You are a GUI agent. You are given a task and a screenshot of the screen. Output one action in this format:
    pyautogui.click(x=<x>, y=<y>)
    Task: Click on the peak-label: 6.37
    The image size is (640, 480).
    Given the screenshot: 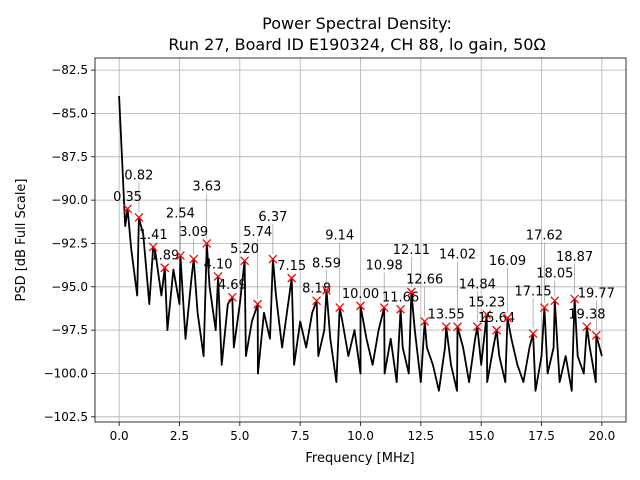 What is the action you would take?
    pyautogui.click(x=272, y=217)
    